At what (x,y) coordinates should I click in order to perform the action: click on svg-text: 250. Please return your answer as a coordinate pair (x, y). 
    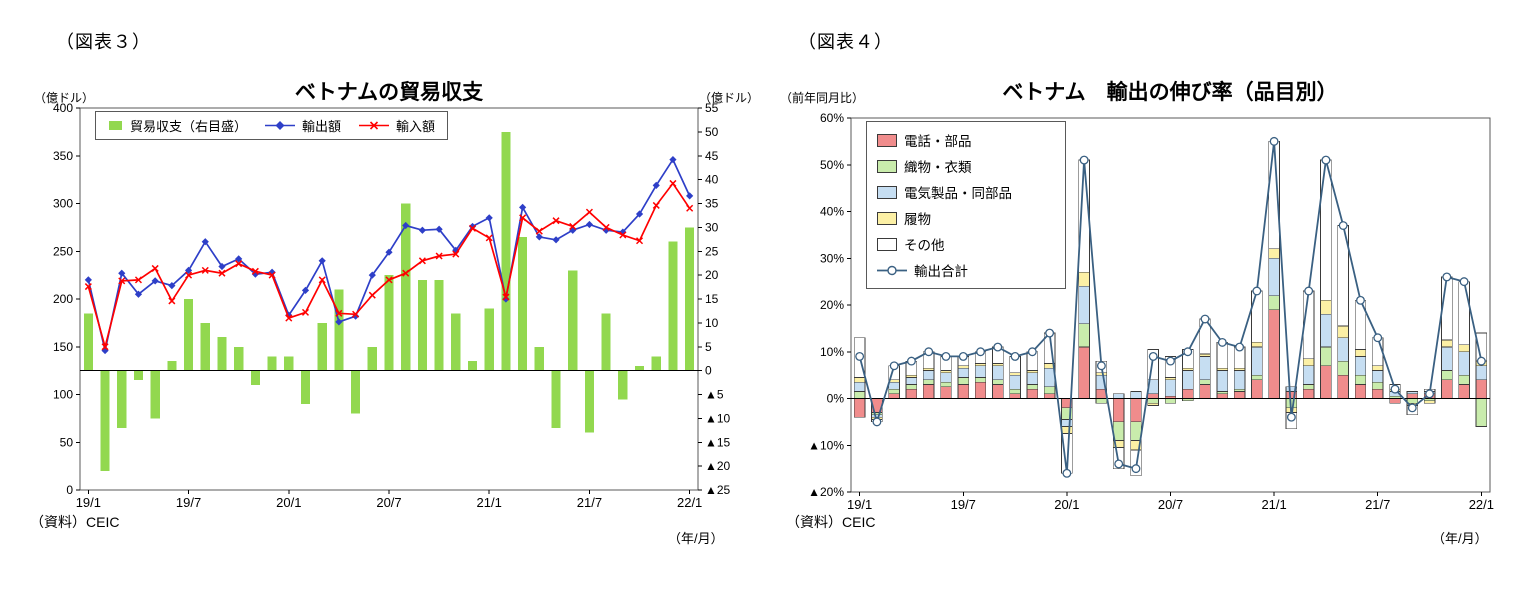
    Looking at the image, I should click on (63, 251).